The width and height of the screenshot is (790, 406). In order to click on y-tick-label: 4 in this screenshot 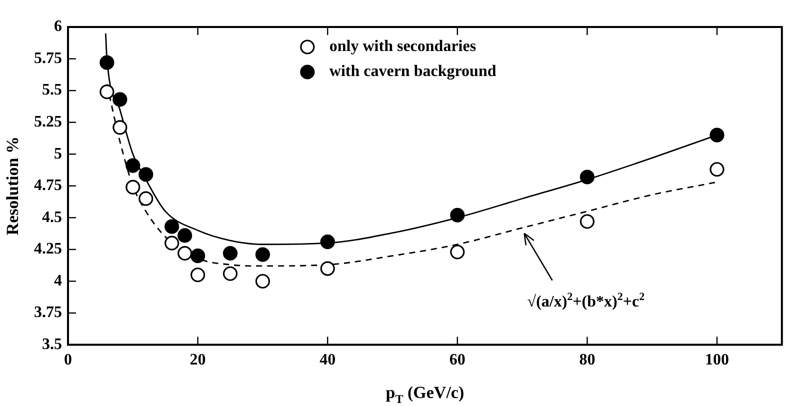, I will do `click(58, 281)`.